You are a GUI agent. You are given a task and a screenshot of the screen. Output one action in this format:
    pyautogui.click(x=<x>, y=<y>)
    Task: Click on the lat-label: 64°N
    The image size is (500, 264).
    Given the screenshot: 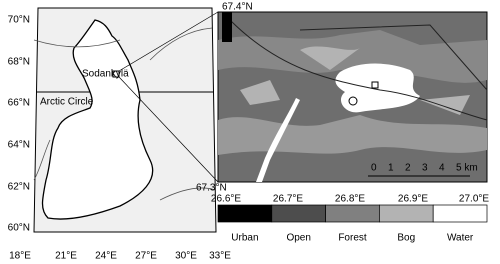 What is the action you would take?
    pyautogui.click(x=19, y=145)
    